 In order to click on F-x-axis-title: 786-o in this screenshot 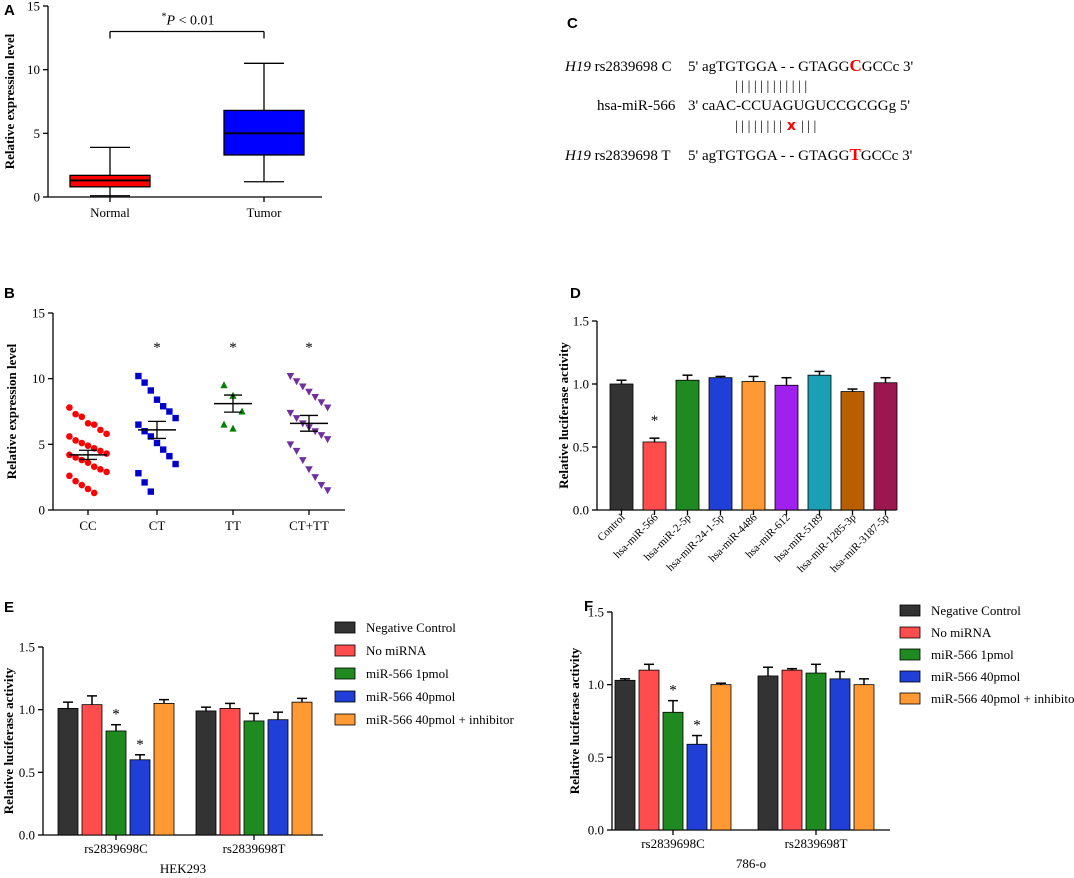, I will do `click(751, 863)`.